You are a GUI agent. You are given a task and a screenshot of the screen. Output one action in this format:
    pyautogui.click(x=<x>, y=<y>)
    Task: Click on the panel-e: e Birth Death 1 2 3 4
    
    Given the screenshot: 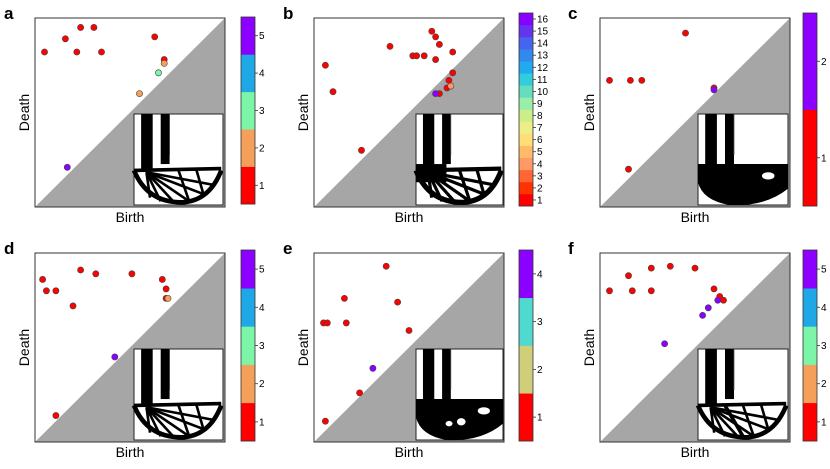 What is the action you would take?
    pyautogui.click(x=413, y=349)
    